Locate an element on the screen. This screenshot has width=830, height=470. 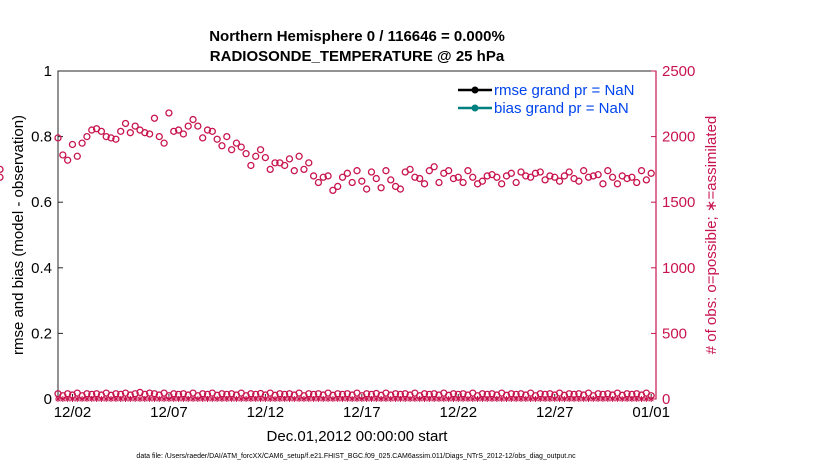
chart-title: Northern Hemisphere 0 / 116646 = 0.000% is located at coordinates (357, 36).